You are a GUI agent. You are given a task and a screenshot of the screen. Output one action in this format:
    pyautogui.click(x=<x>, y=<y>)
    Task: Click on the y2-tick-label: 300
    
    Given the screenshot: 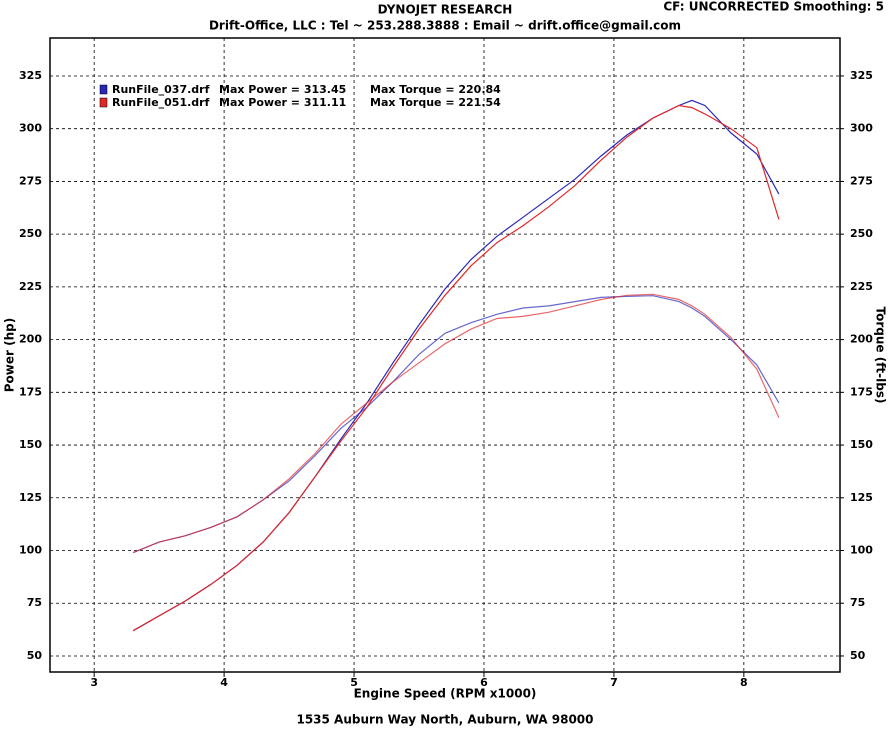 What is the action you would take?
    pyautogui.click(x=861, y=128)
    